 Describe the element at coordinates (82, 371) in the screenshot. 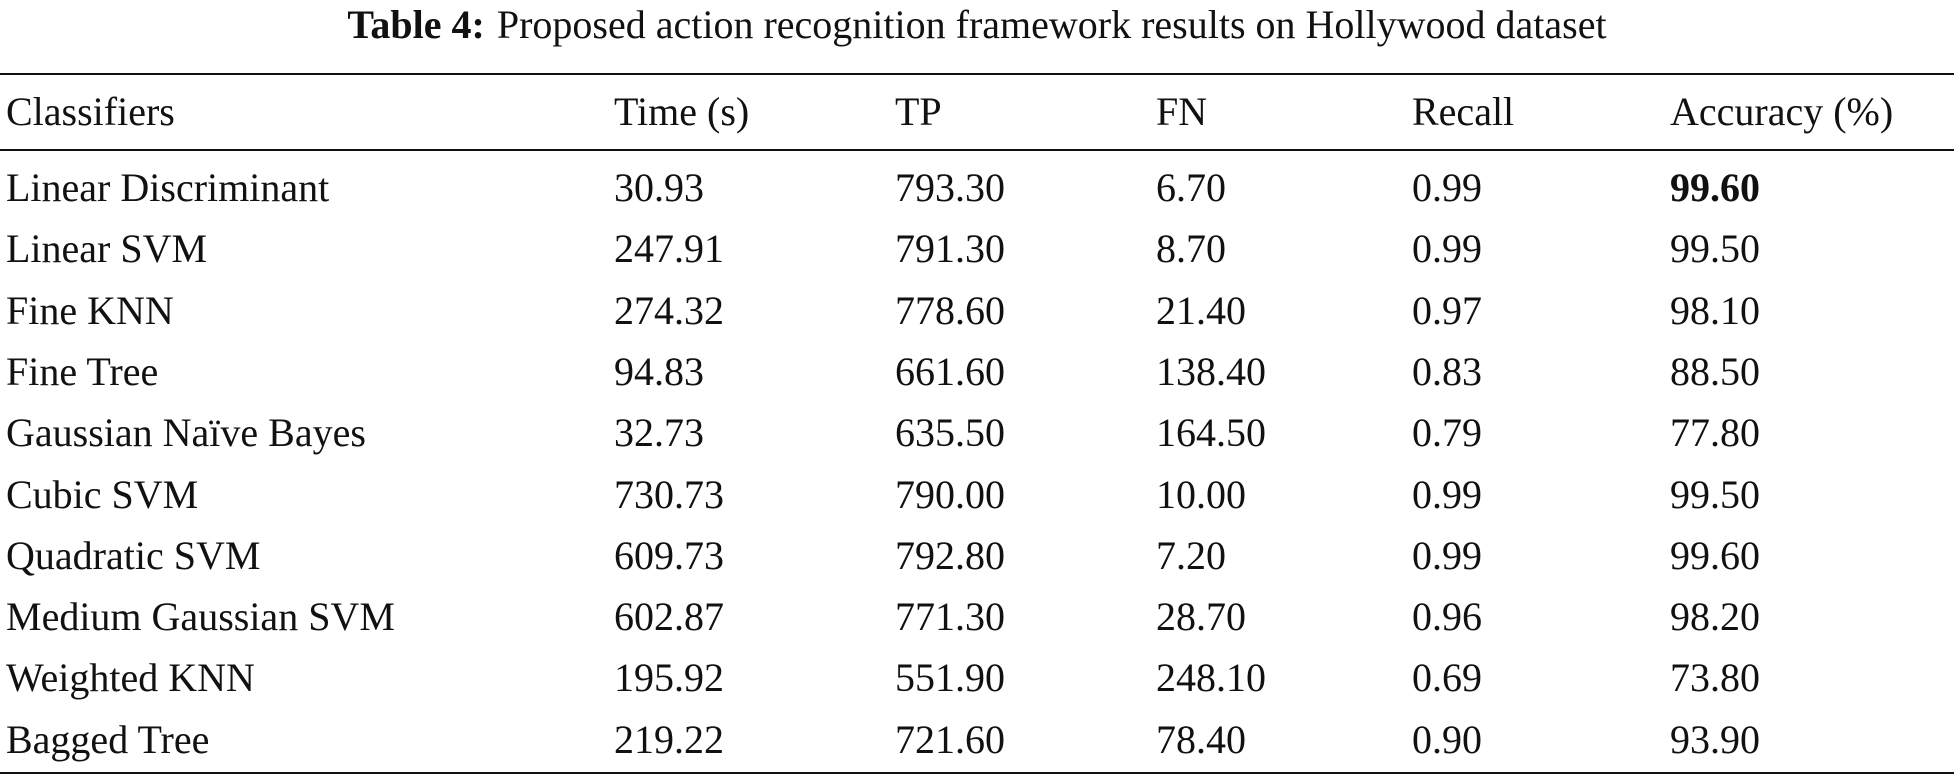

I see `row-label: Fine Tree` at that location.